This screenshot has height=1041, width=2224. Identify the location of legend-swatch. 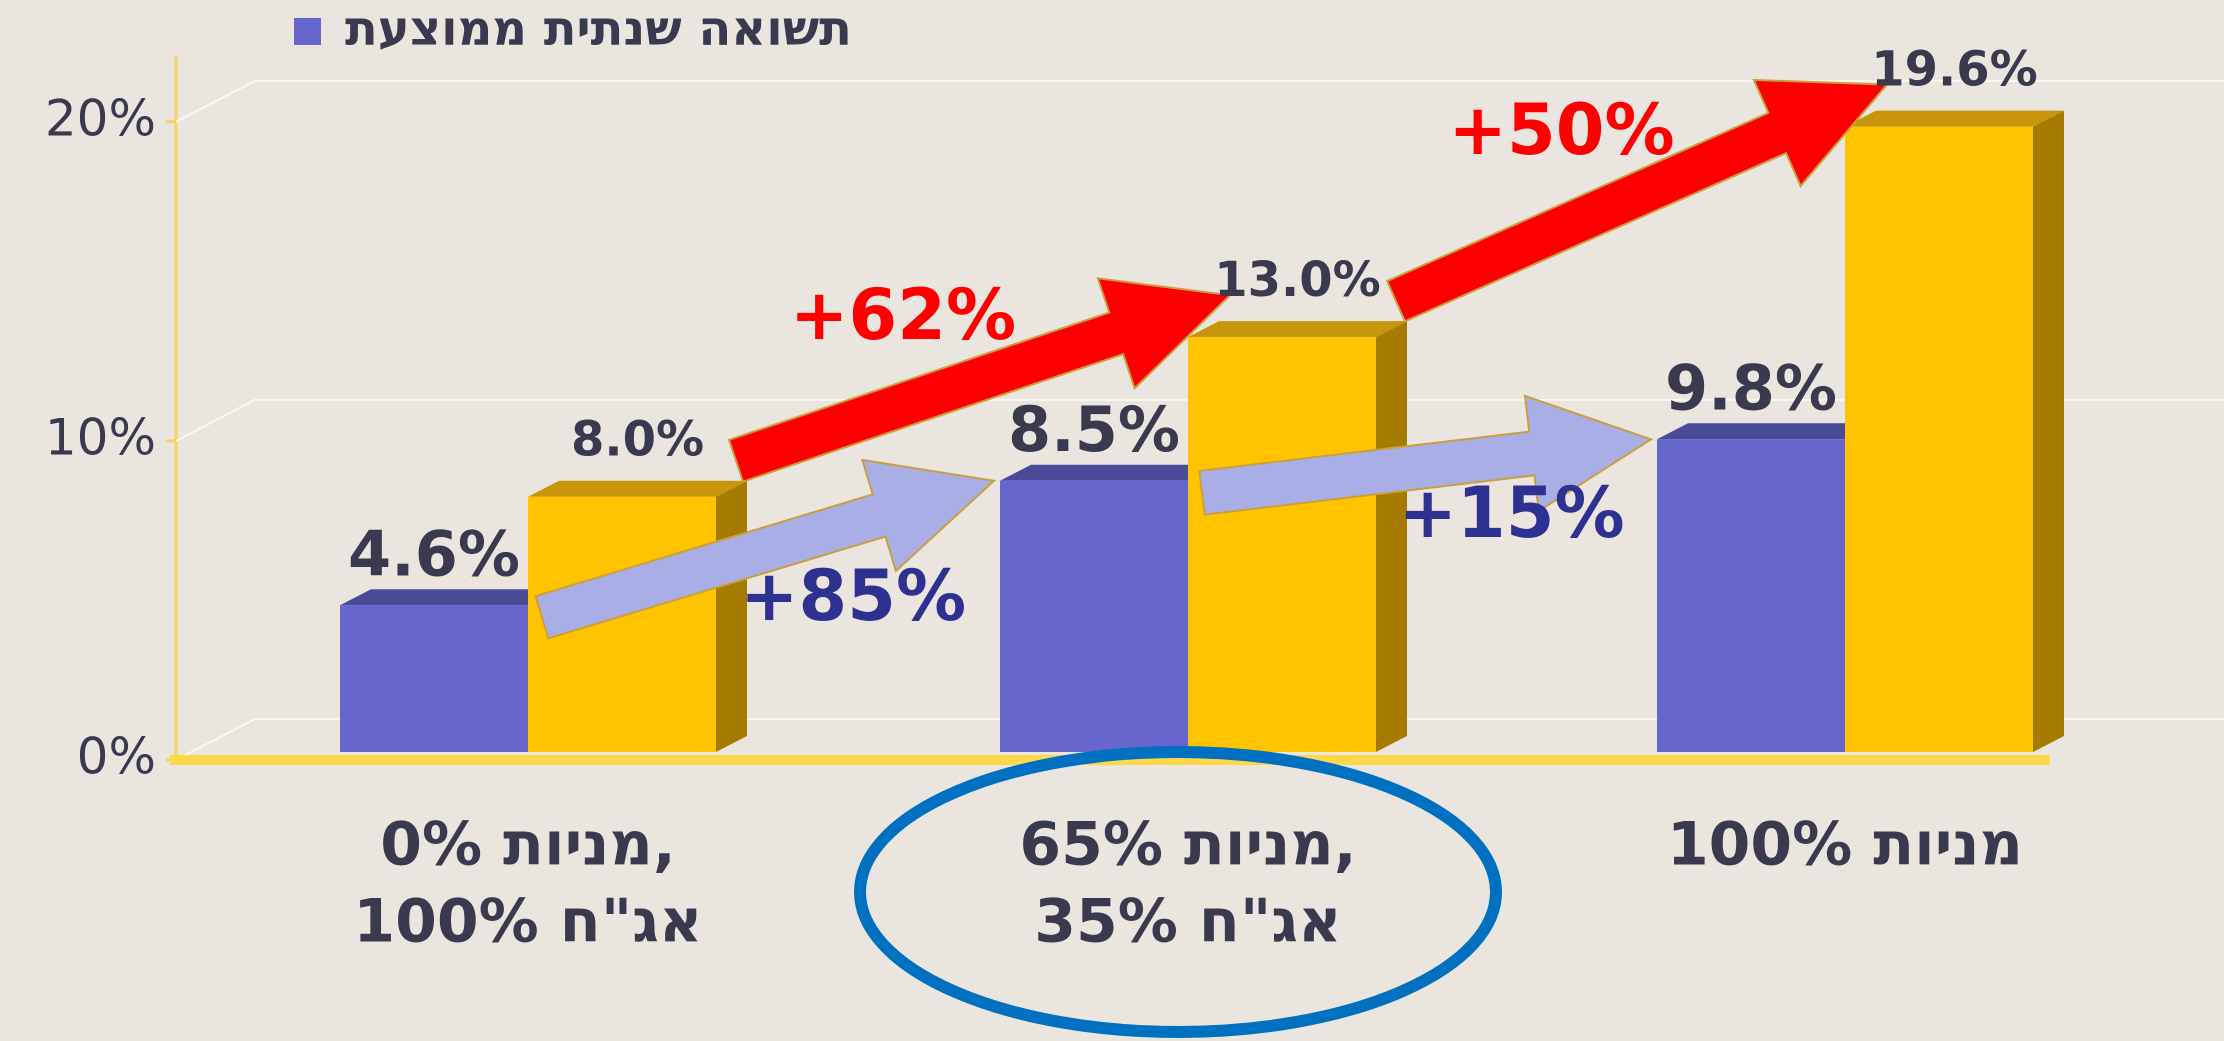
(307, 31).